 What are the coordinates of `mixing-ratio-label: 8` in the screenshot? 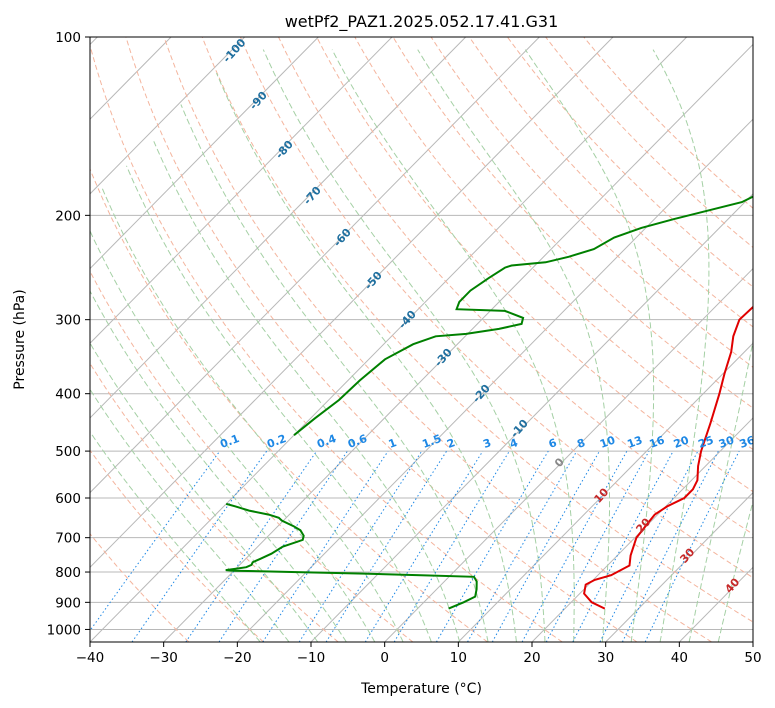 It's located at (581, 443).